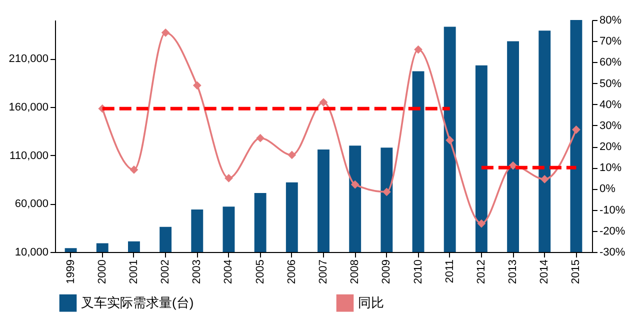 The height and width of the screenshot is (333, 636). I want to click on x-tick-label: 2013, so click(513, 272).